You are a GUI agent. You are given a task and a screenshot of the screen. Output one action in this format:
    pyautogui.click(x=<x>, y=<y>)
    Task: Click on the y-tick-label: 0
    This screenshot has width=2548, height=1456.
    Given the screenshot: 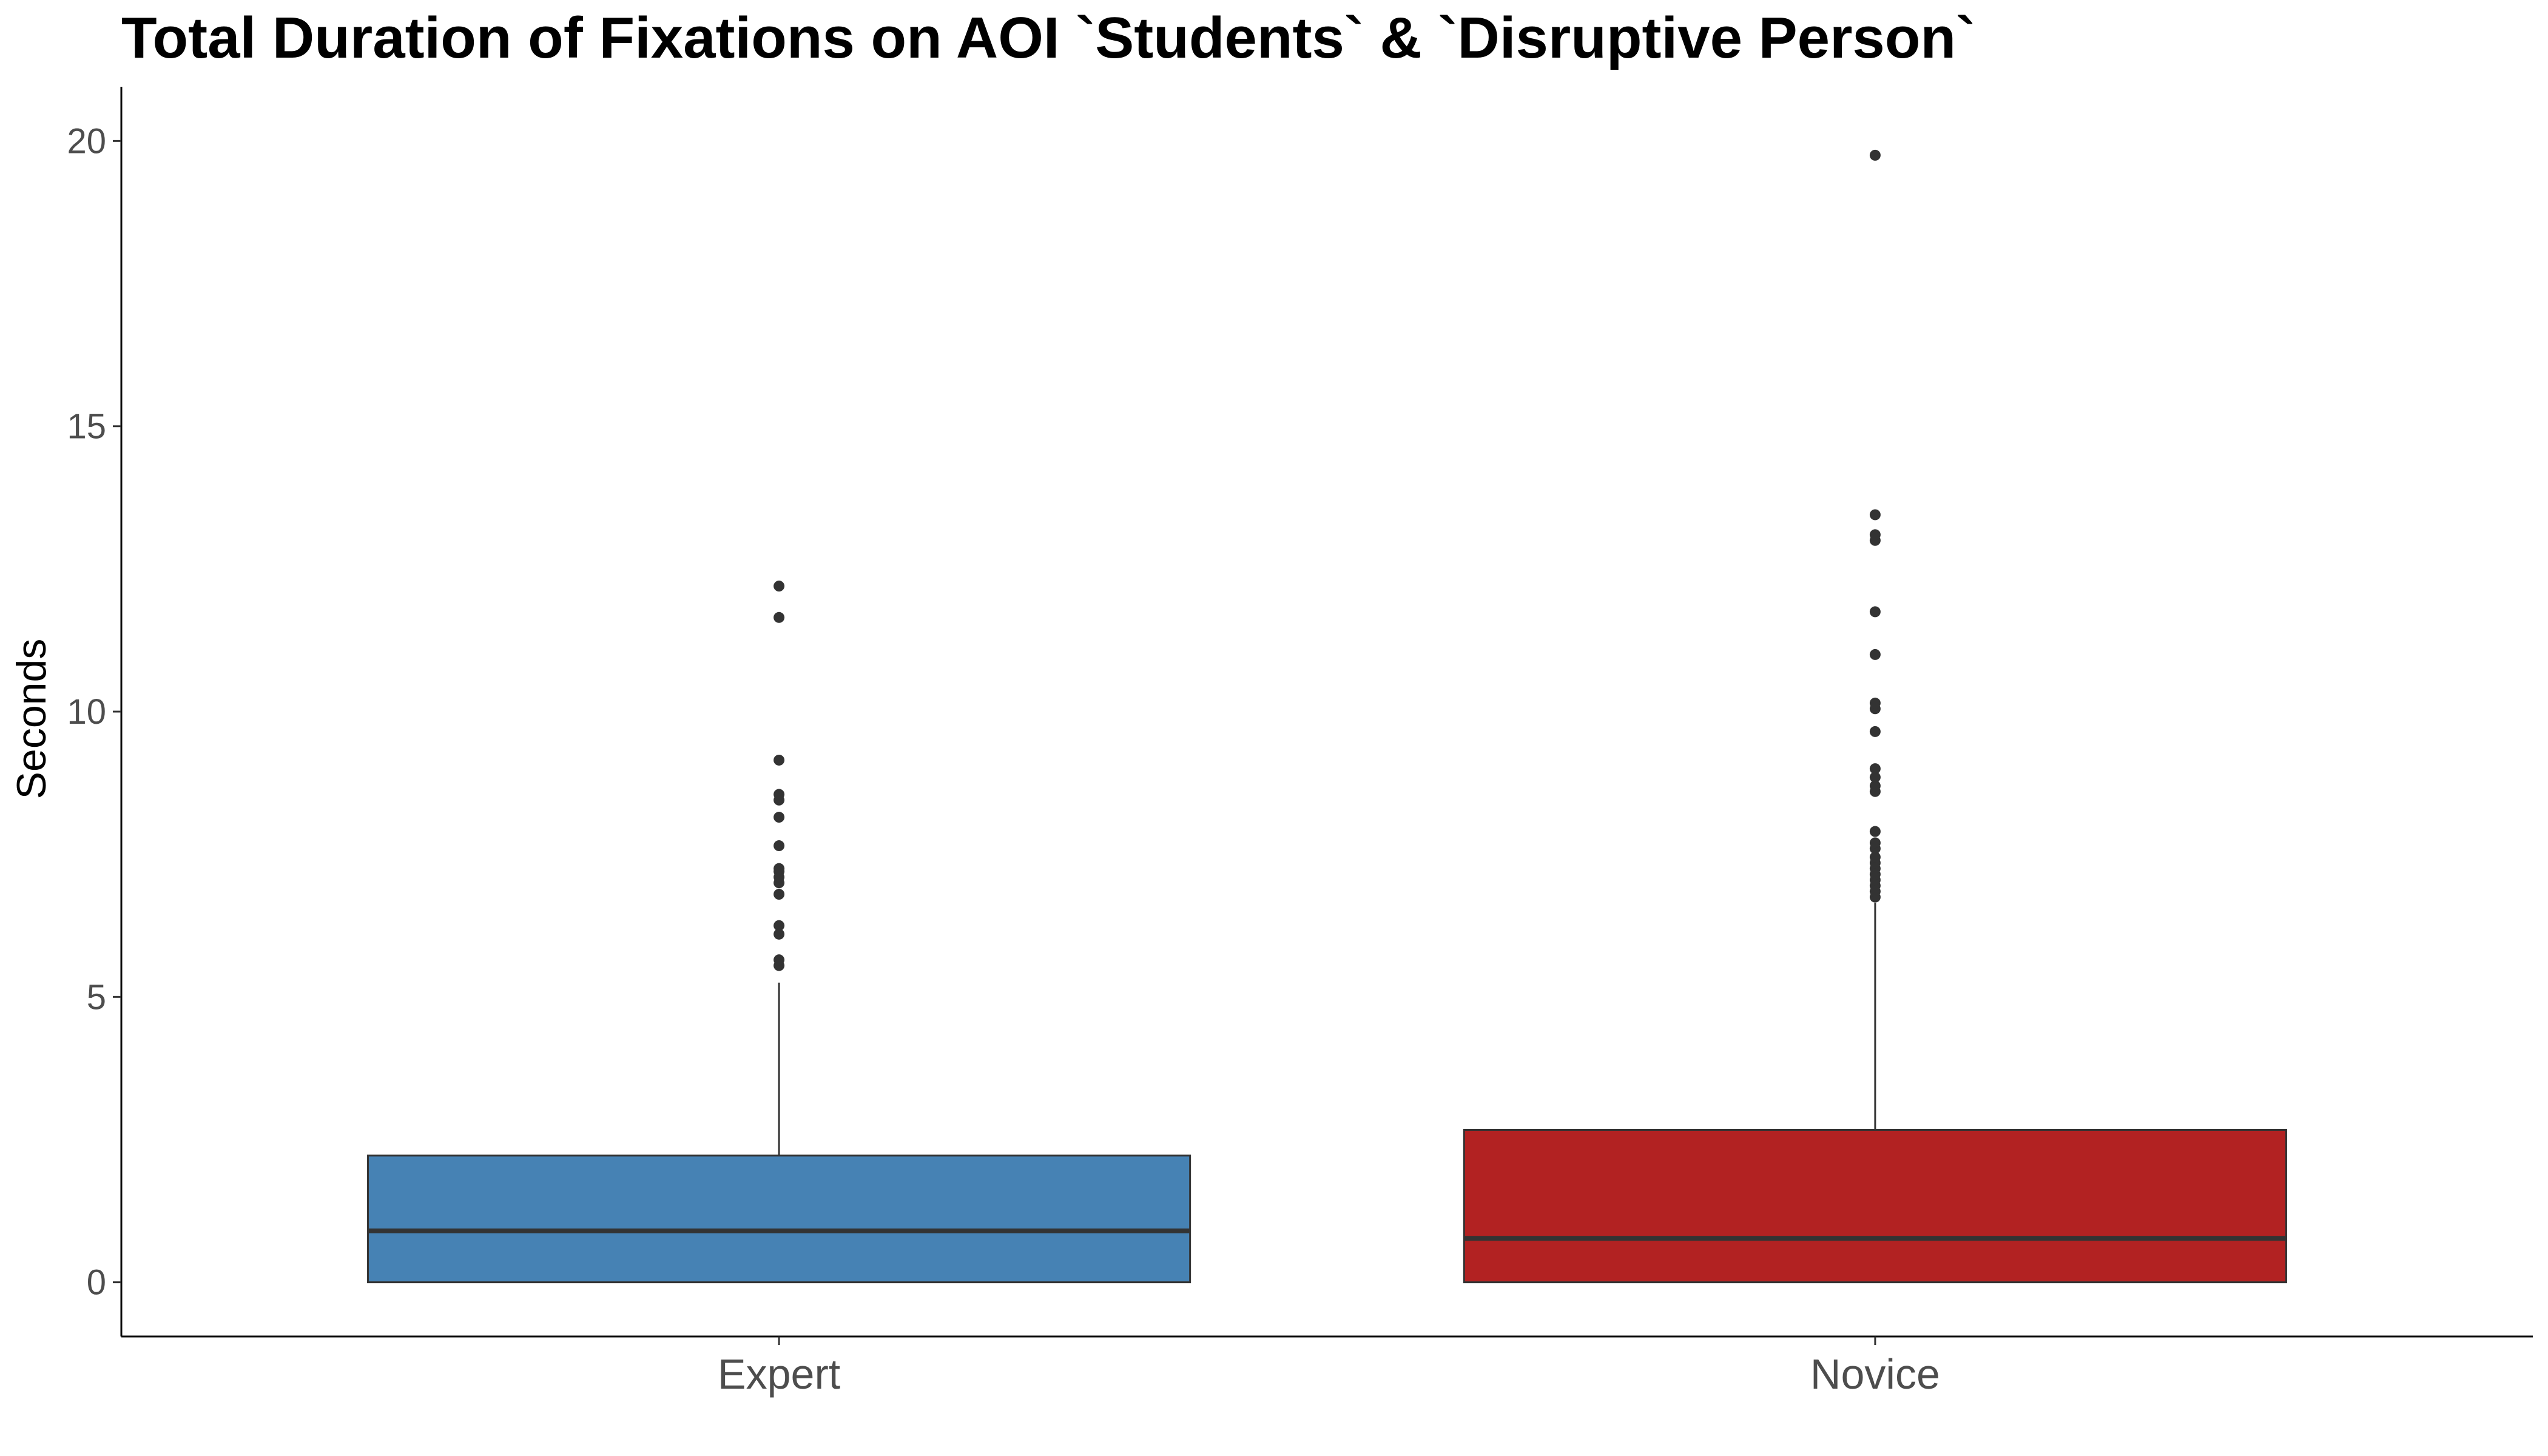 What is the action you would take?
    pyautogui.click(x=96, y=1283)
    